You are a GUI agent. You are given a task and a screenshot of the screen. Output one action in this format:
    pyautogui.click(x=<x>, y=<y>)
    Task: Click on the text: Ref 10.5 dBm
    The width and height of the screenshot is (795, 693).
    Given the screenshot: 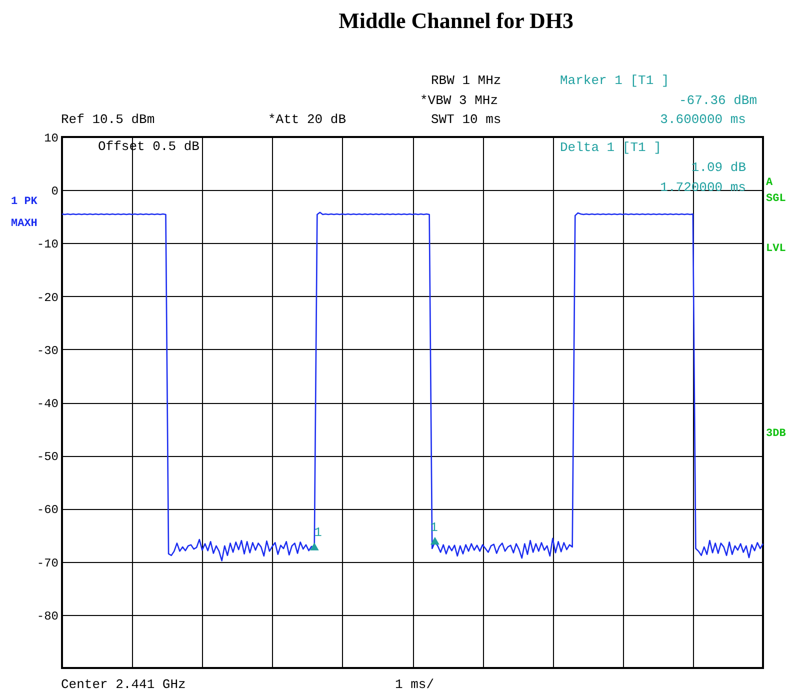 What is the action you would take?
    pyautogui.click(x=108, y=119)
    